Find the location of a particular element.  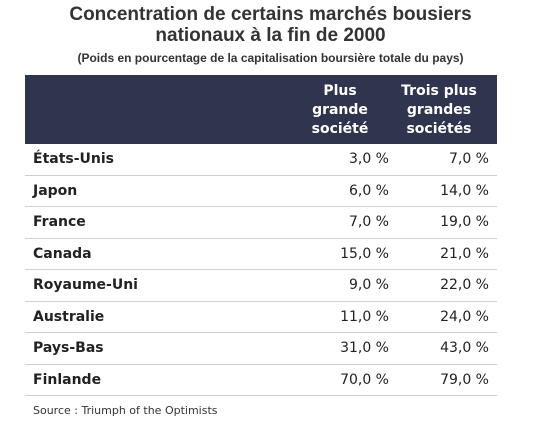

three-largest-value: 14,0 % is located at coordinates (464, 190).